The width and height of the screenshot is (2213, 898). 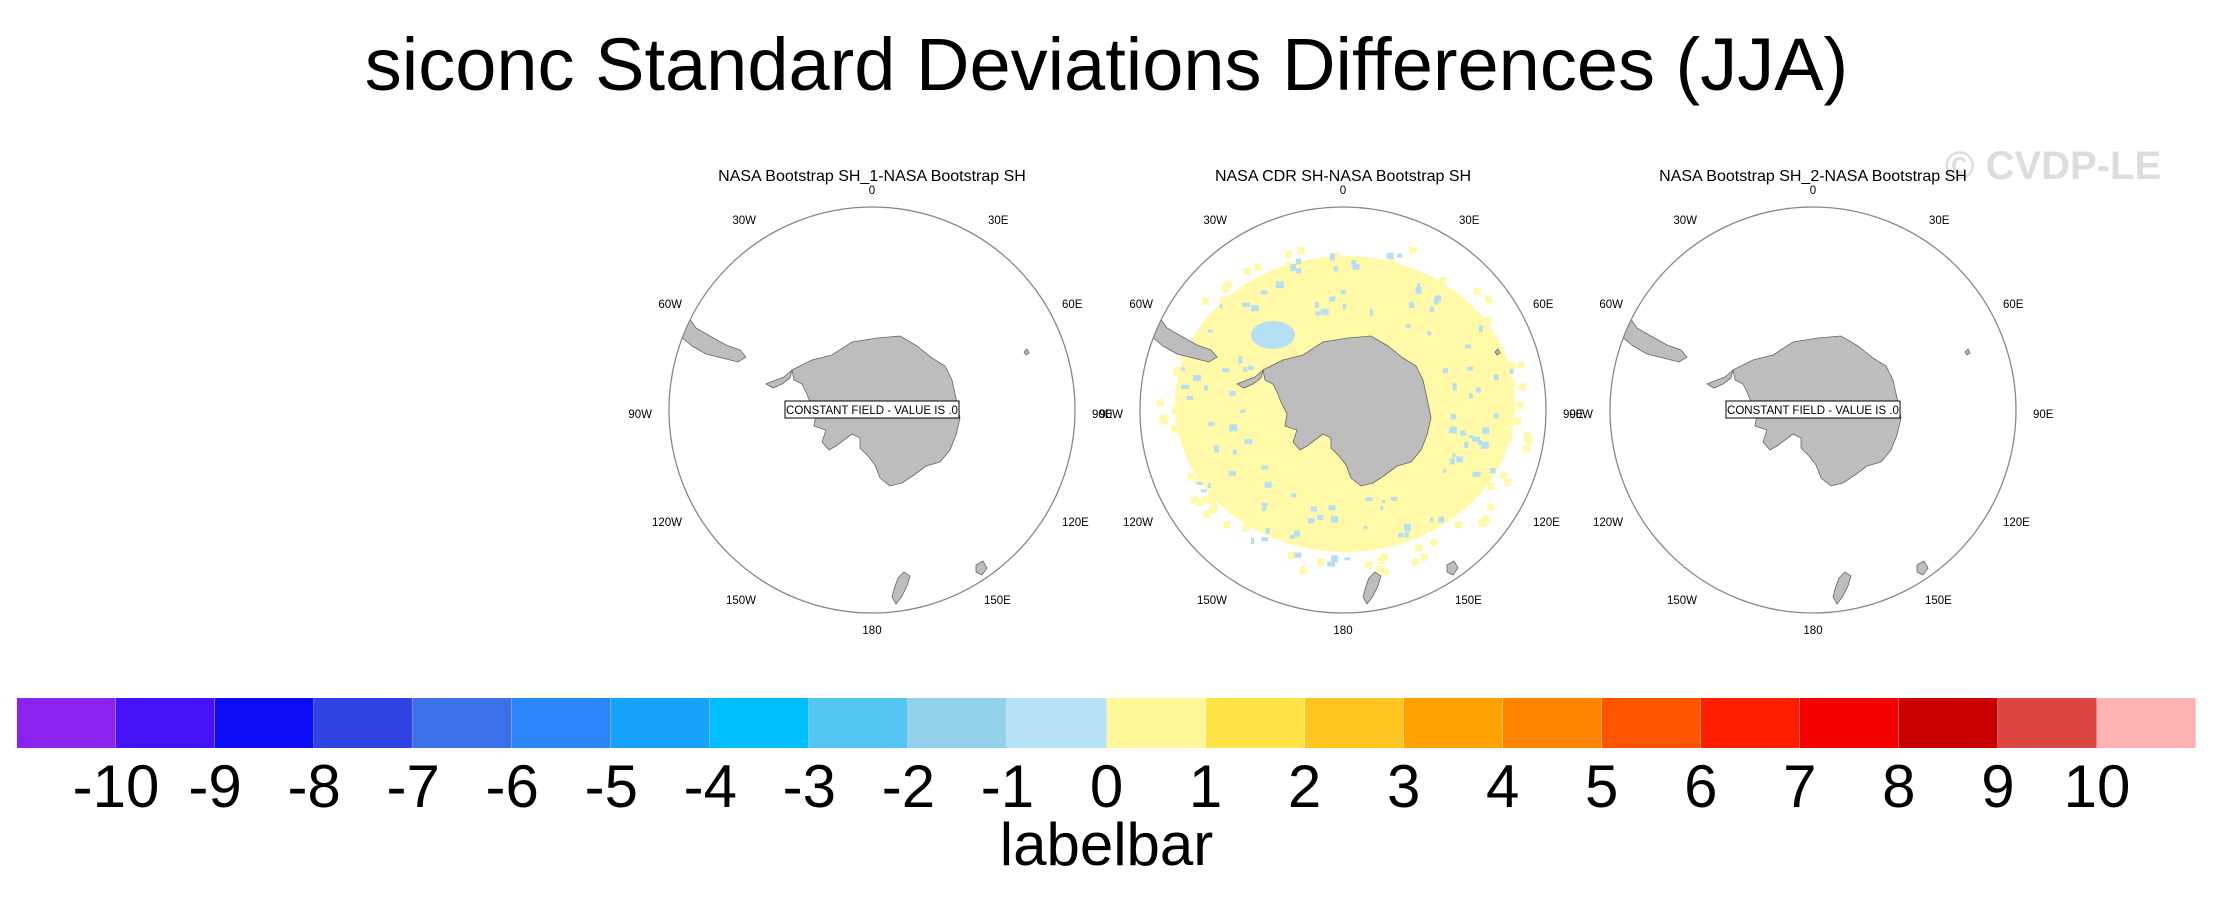 What do you see at coordinates (1813, 176) in the screenshot?
I see `panel-title: NASA Bootstrap SH_2-NASA Bootstrap SH` at bounding box center [1813, 176].